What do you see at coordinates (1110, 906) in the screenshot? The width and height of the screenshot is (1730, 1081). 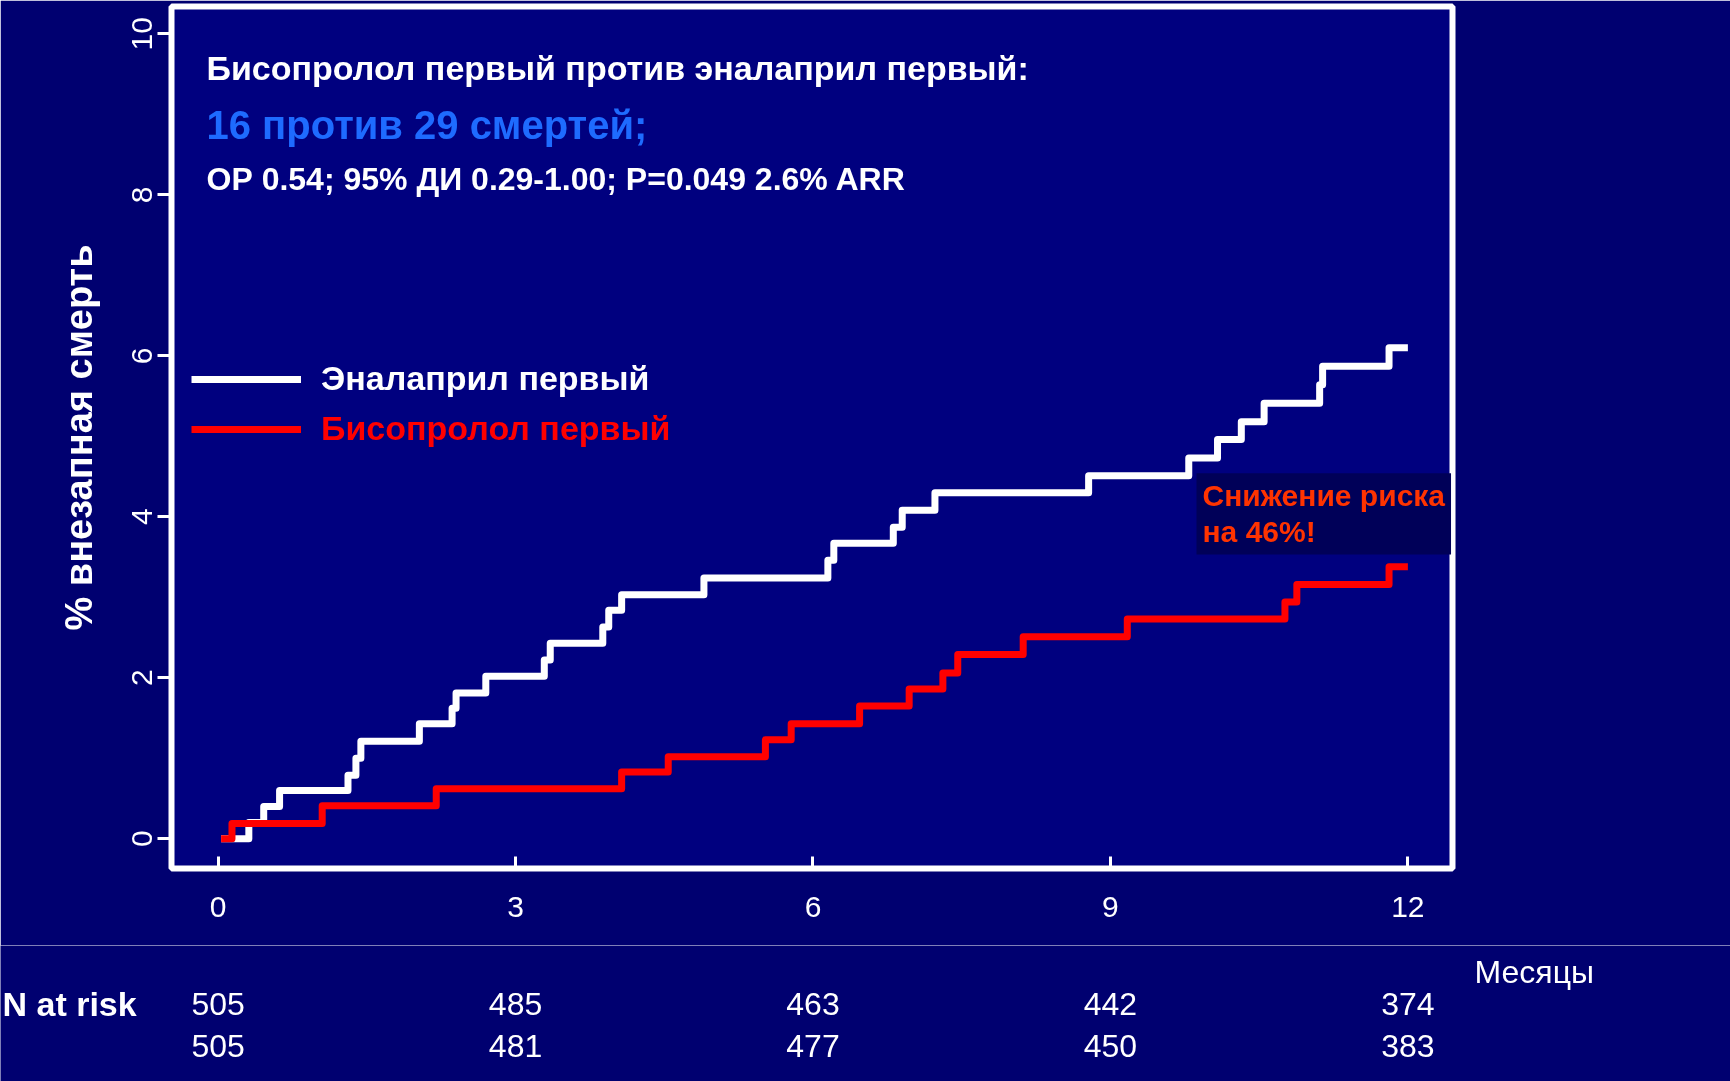 I see `x-tick-label: 9` at bounding box center [1110, 906].